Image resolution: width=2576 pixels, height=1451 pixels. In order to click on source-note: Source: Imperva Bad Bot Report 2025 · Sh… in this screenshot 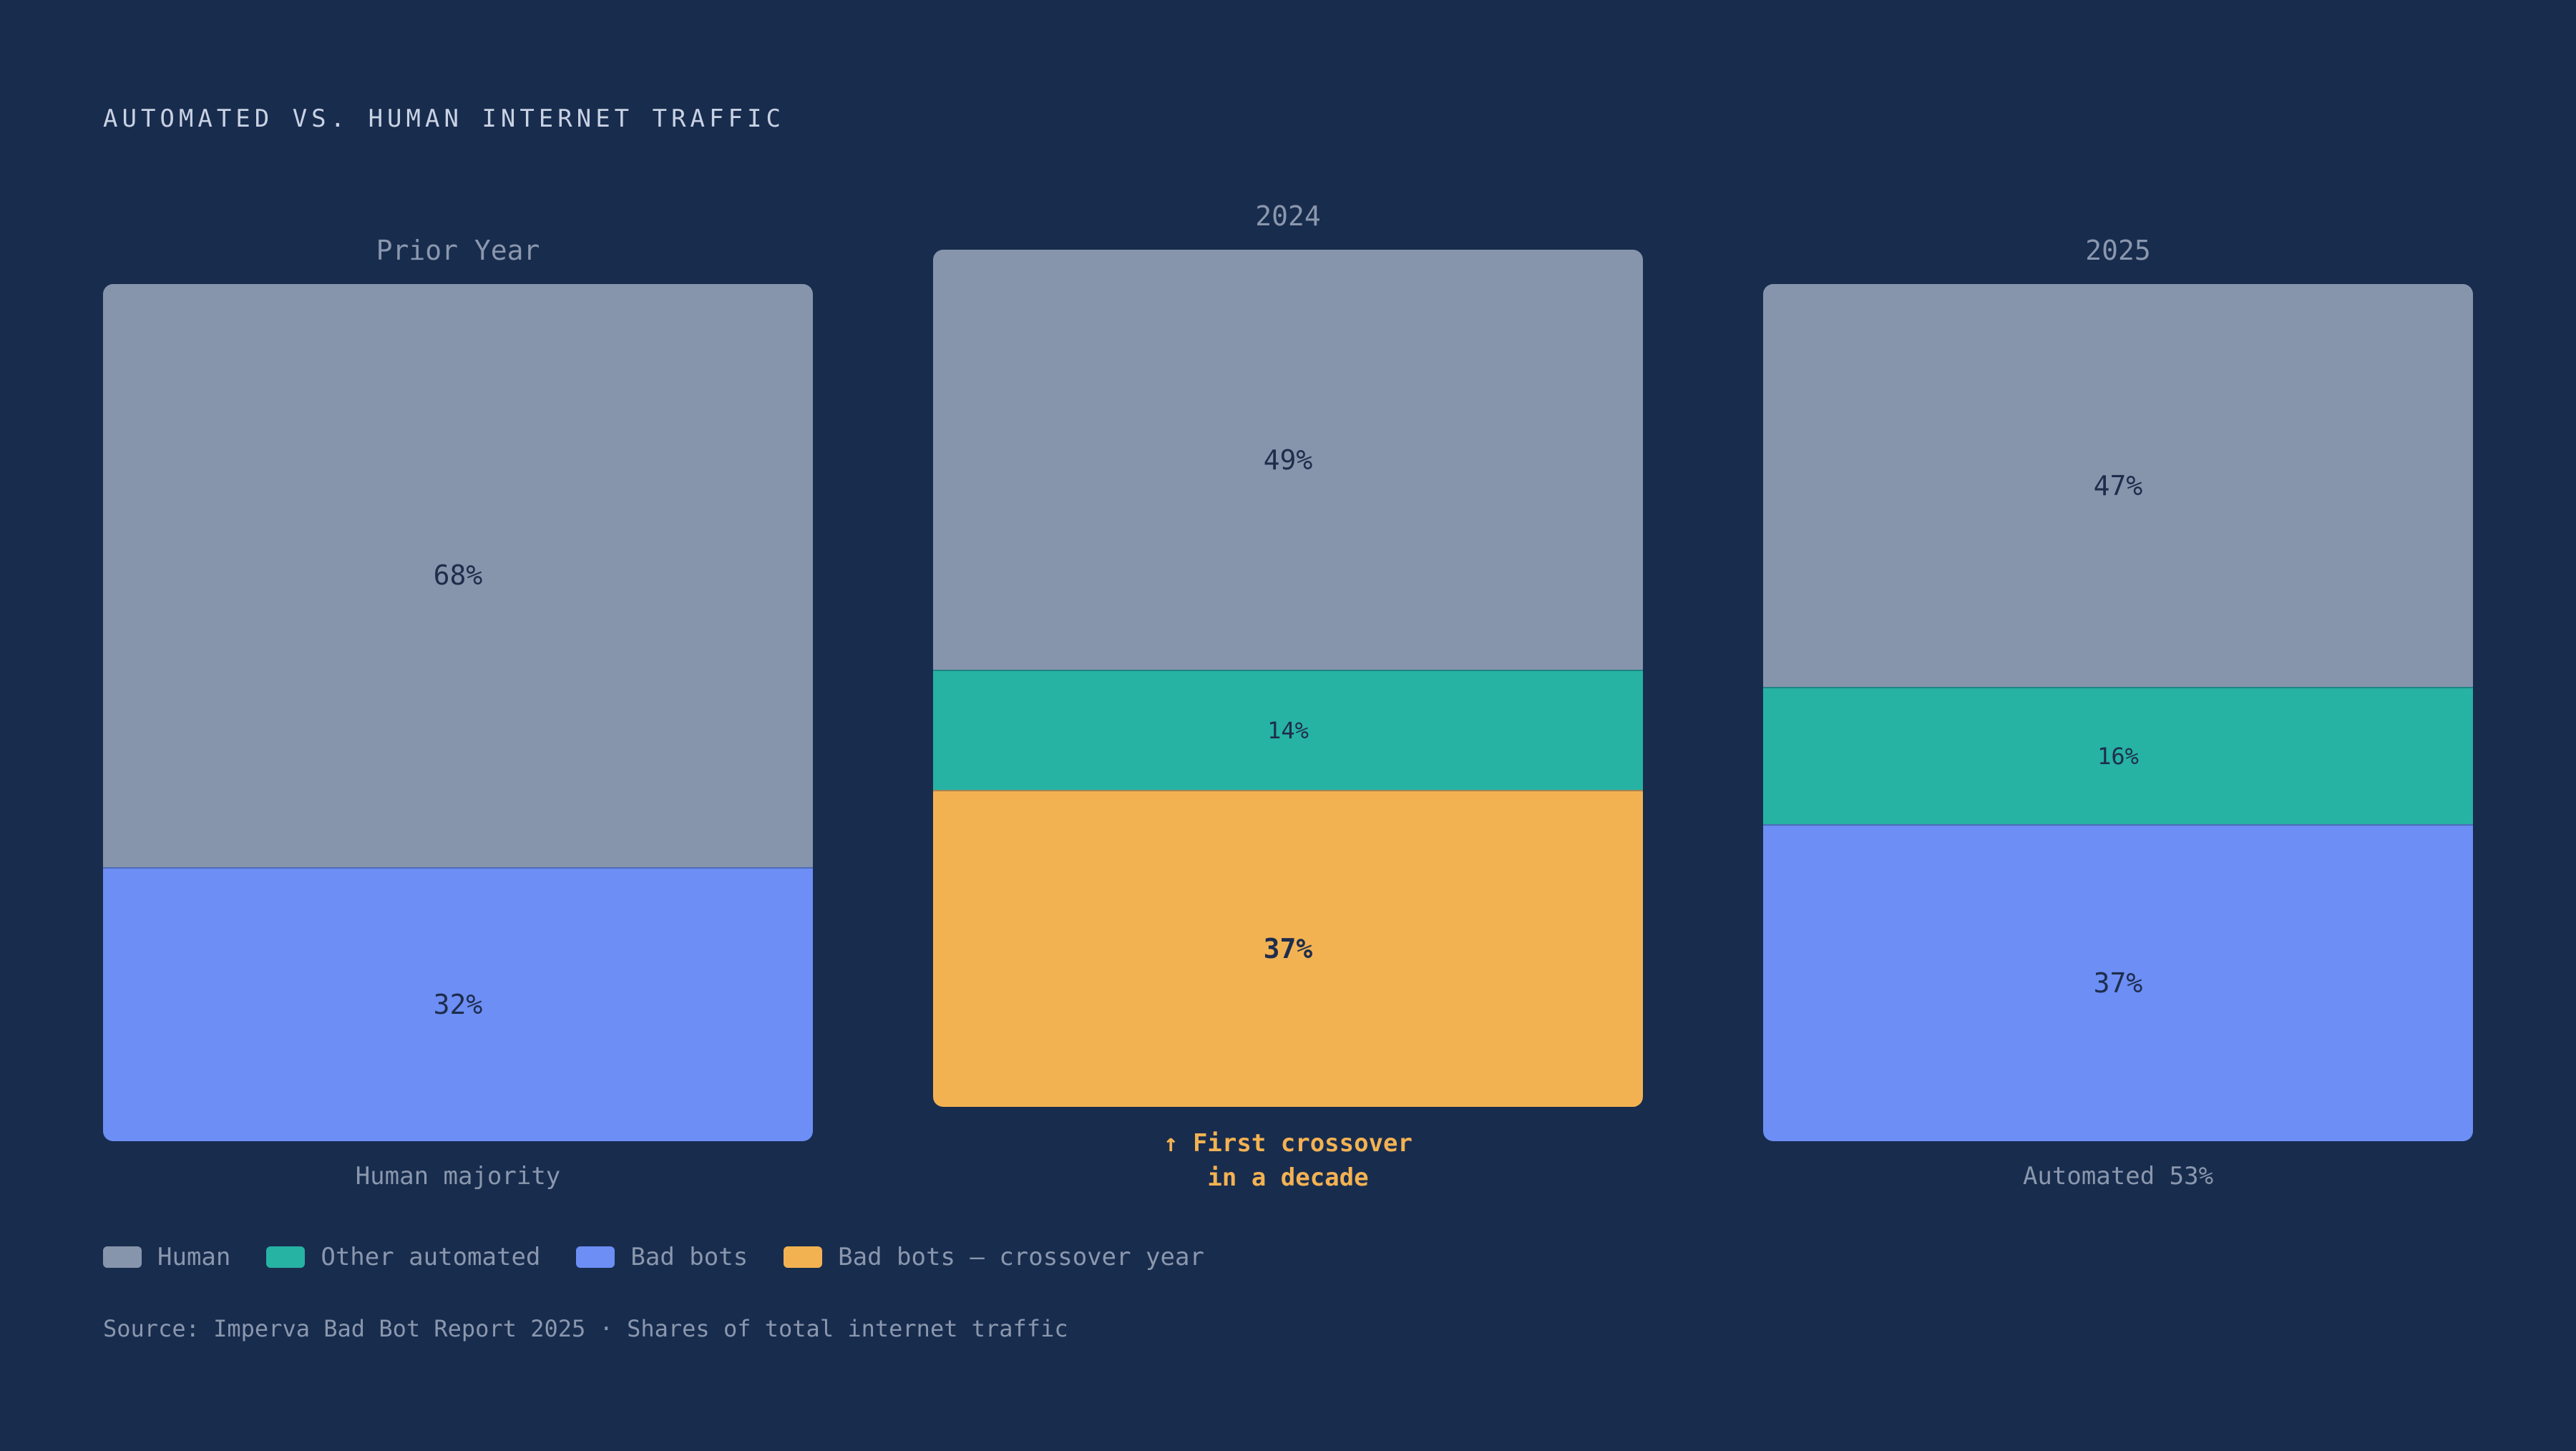, I will do `click(585, 1328)`.